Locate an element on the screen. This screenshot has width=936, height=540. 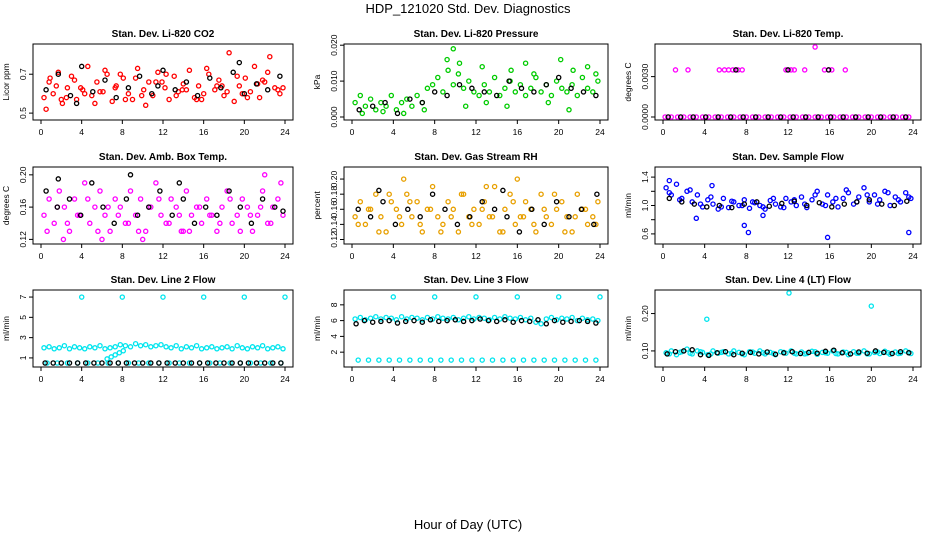
y-axis-label: percent is located at coordinates (317, 205).